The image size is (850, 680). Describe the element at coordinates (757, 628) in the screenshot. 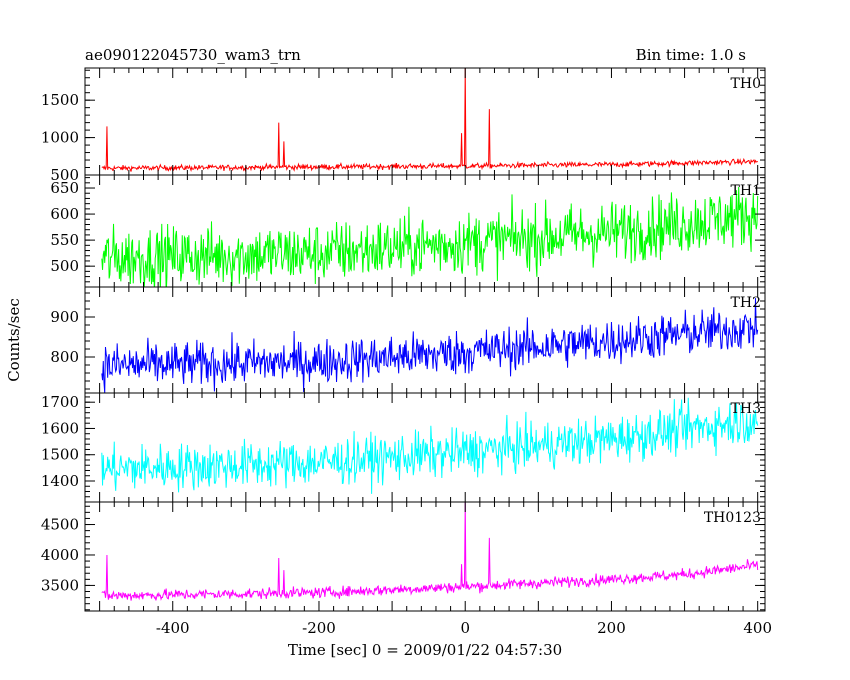

I see `x-tick-label: 400` at that location.